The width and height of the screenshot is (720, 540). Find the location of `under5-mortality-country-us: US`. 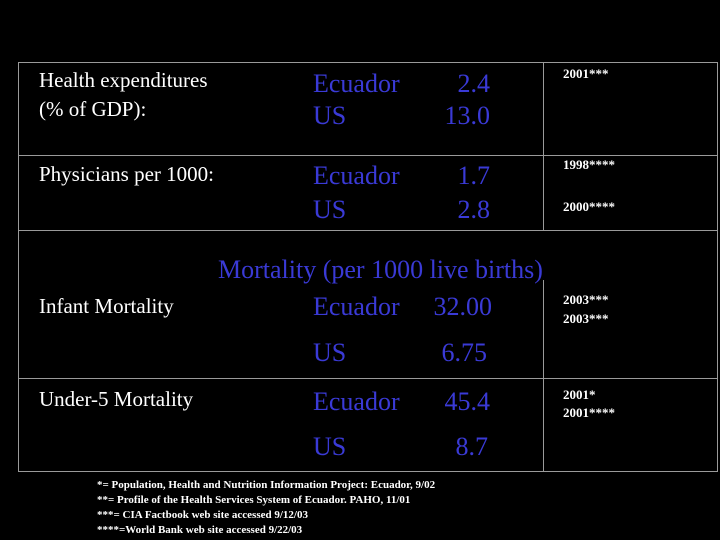

under5-mortality-country-us: US is located at coordinates (330, 446).